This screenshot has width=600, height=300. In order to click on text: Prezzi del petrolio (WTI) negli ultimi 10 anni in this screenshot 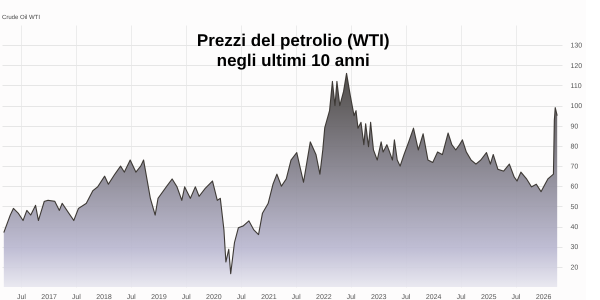, I will do `click(293, 50)`.